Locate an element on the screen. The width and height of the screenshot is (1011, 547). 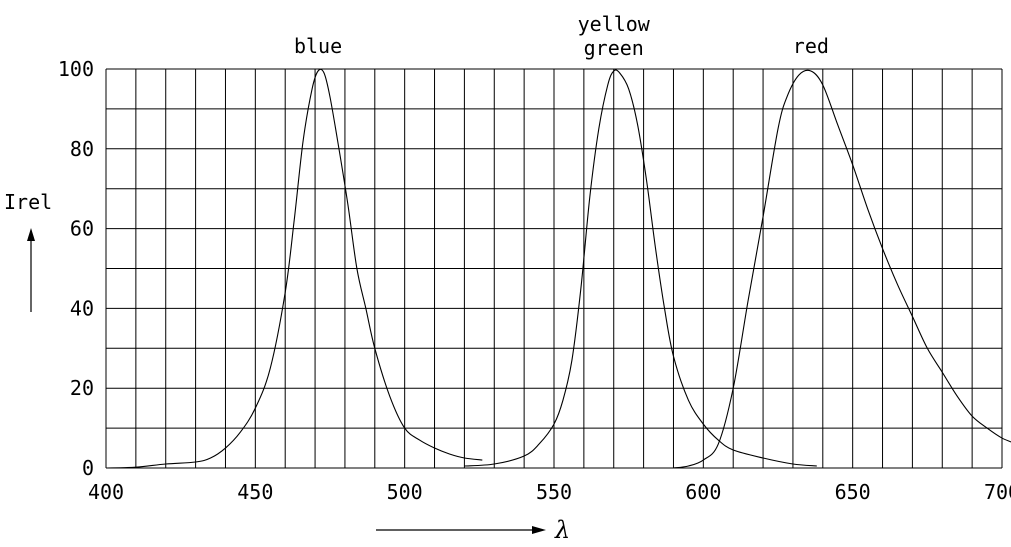
series-label-yellow-green: yellow green is located at coordinates (614, 36).